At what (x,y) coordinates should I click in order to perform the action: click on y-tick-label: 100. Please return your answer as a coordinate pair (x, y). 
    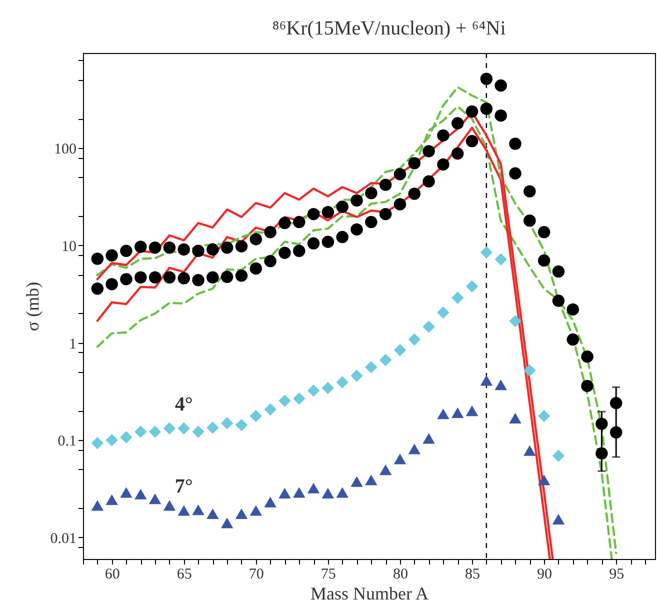
    Looking at the image, I should click on (65, 150).